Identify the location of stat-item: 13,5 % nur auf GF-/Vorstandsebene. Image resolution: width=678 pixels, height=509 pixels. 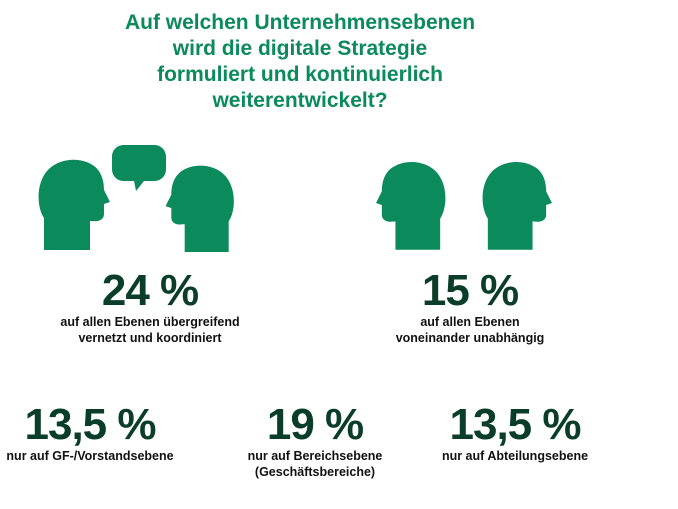
(100, 433).